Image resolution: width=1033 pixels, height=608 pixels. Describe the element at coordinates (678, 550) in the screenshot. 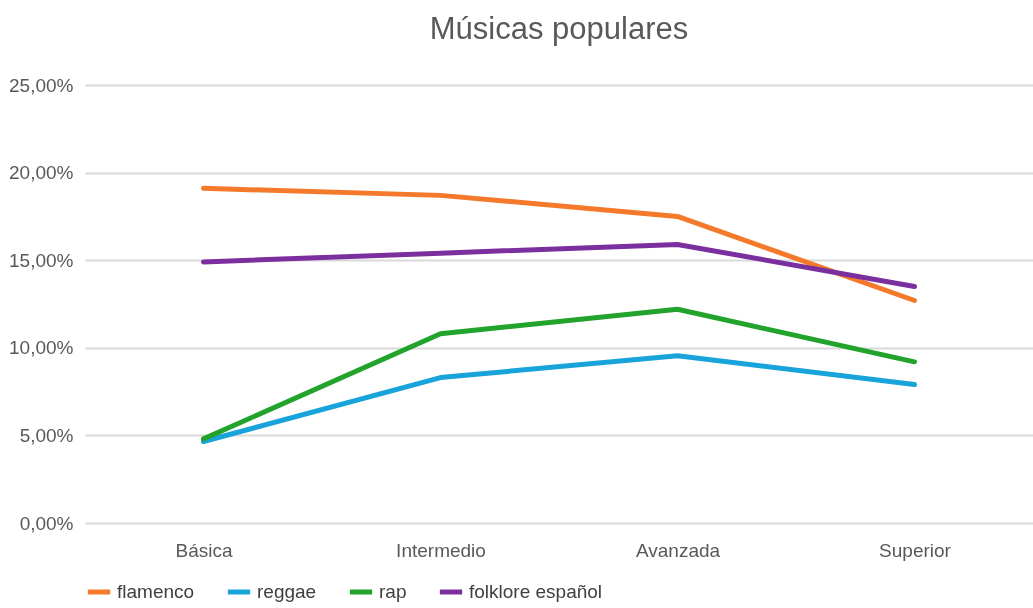

I see `x-tick-label: Avanzada` at that location.